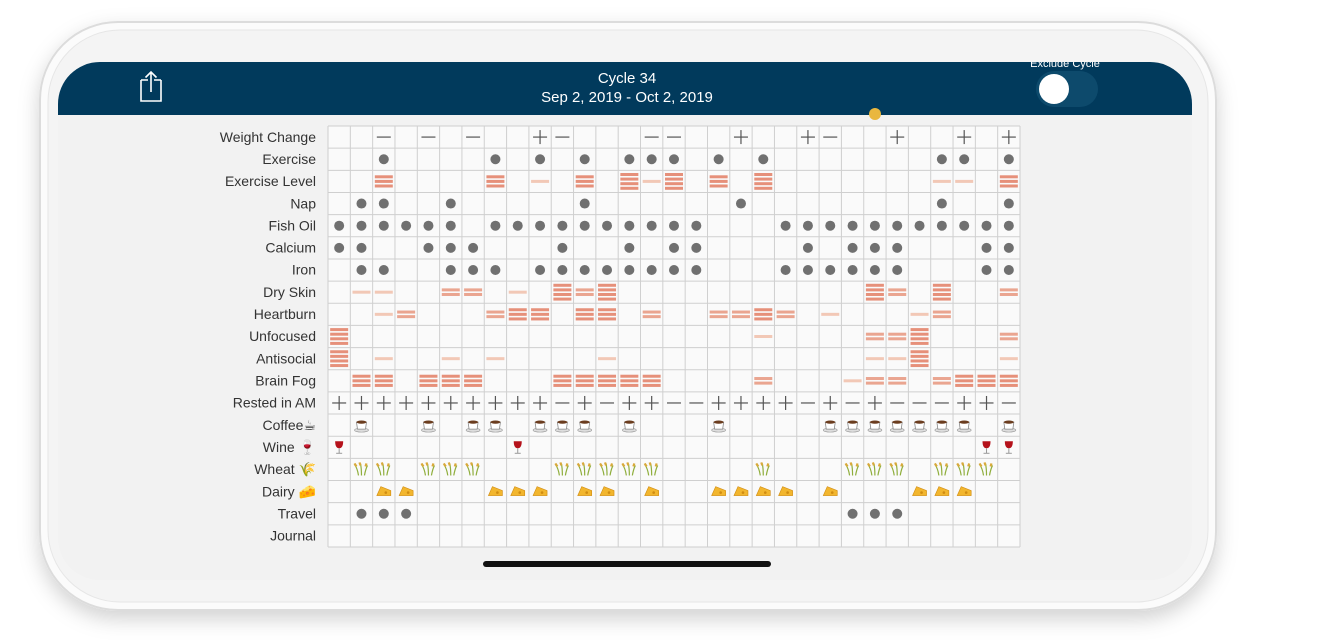  What do you see at coordinates (286, 358) in the screenshot?
I see `row-label: Antisocial` at bounding box center [286, 358].